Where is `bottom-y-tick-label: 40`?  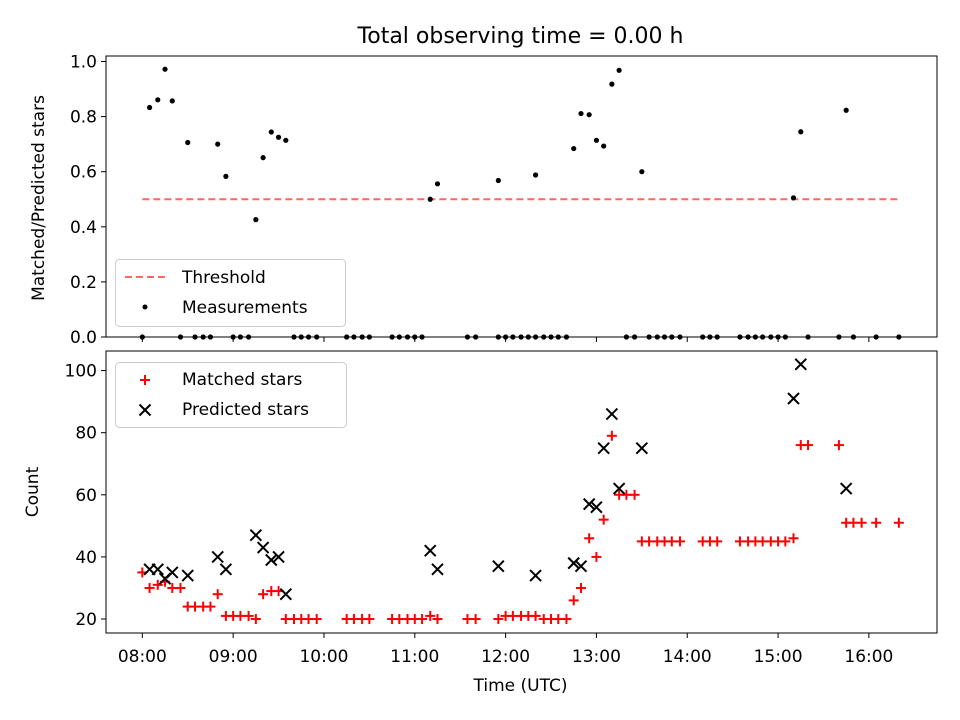 bottom-y-tick-label: 40 is located at coordinates (86, 558).